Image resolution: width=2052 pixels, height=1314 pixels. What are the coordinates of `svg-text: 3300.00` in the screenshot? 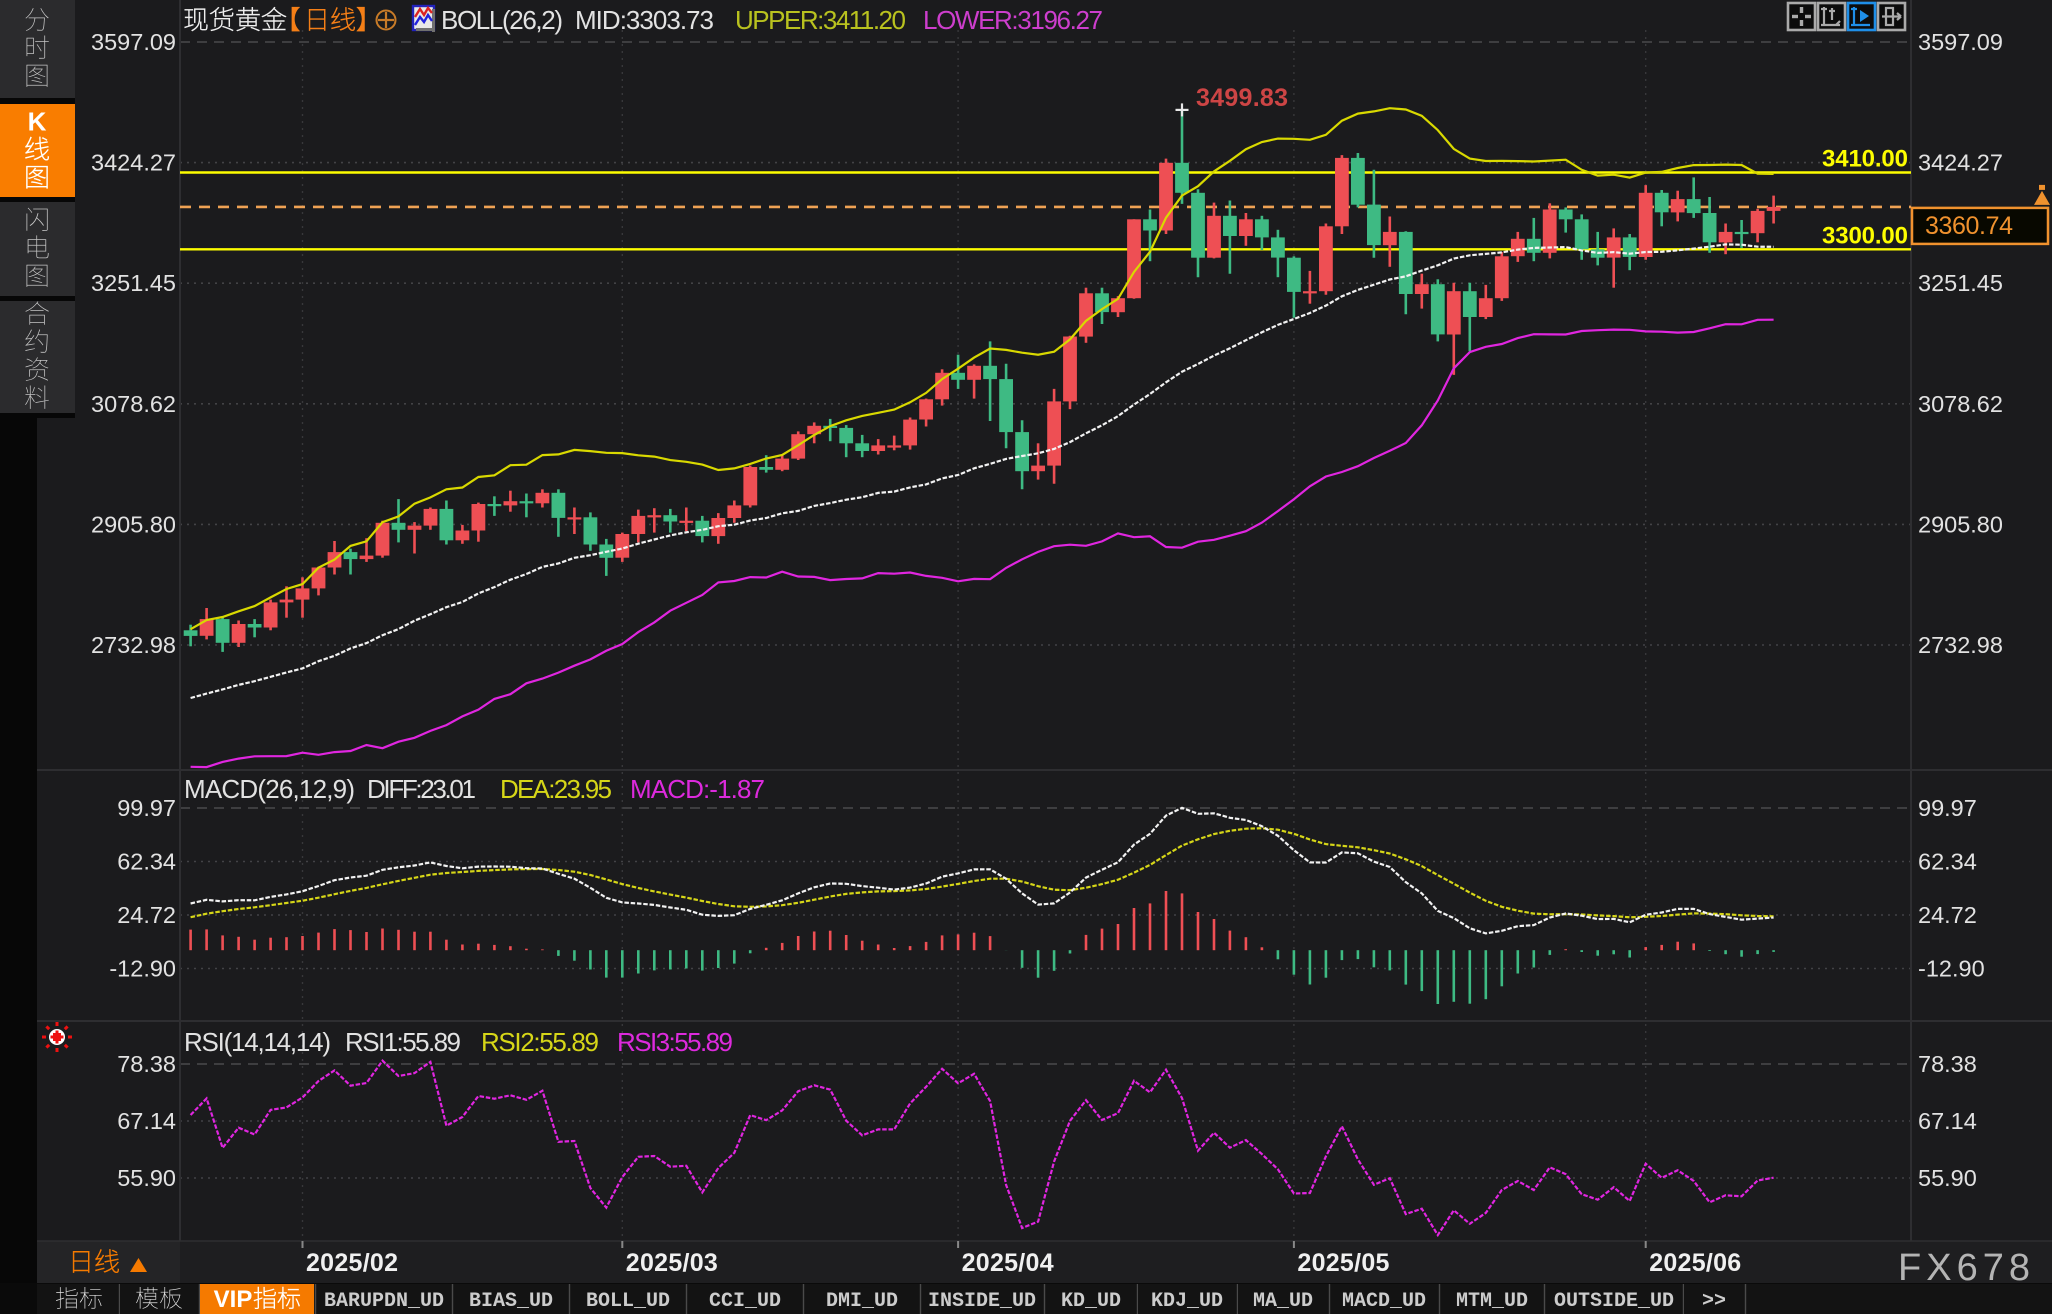 It's located at (1865, 235).